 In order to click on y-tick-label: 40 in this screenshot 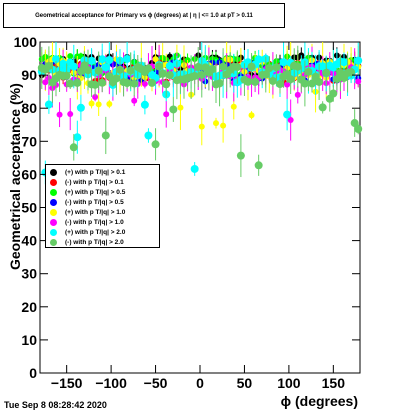, I will do `click(29, 241)`.